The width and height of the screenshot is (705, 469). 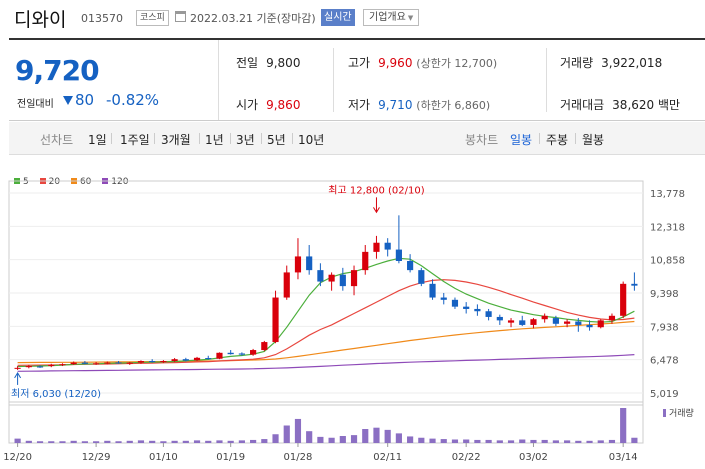 I want to click on change-value: 80, so click(x=85, y=100).